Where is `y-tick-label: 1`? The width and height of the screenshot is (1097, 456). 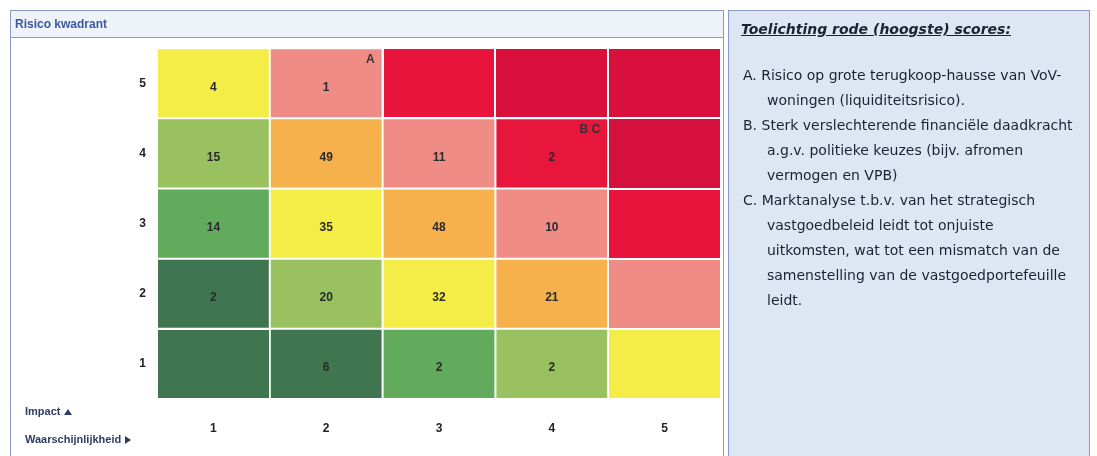
y-tick-label: 1 is located at coordinates (143, 363).